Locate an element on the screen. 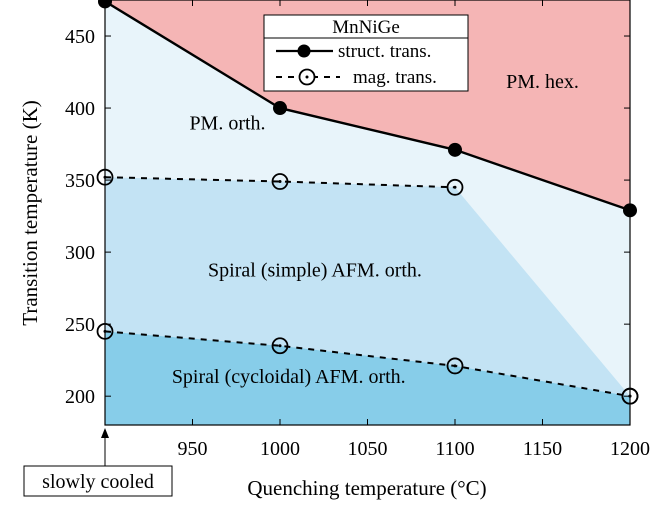  legend-entry-struct: struct. trans. is located at coordinates (384, 51).